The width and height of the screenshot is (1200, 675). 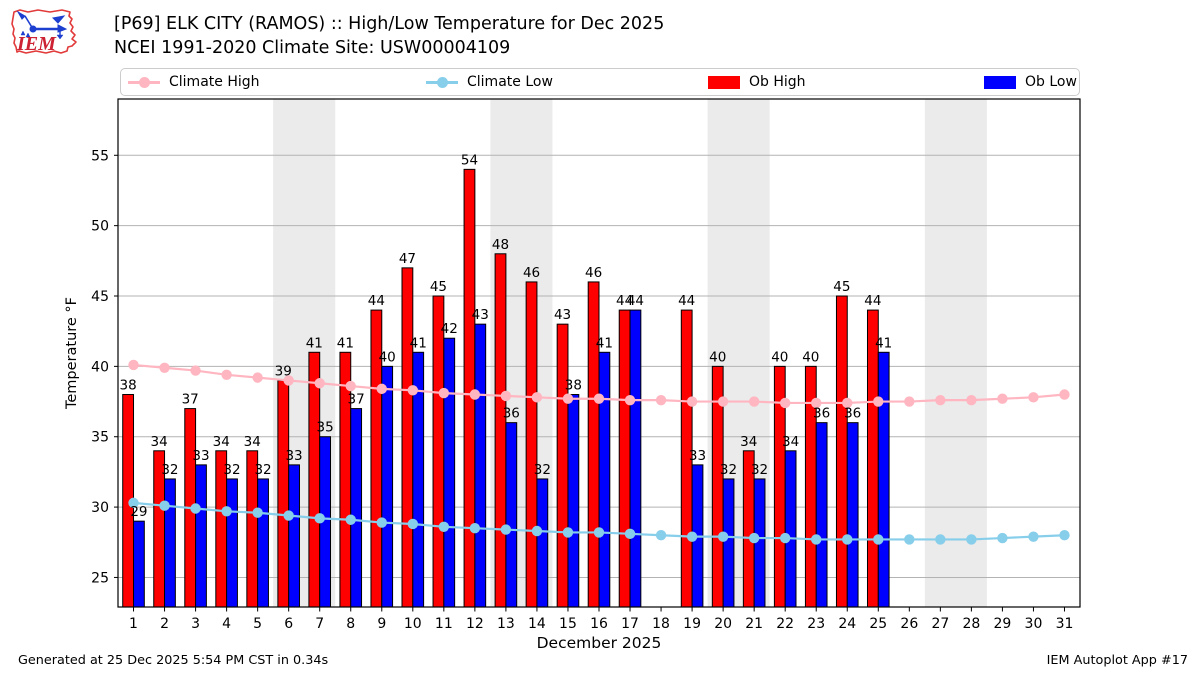 I want to click on x-tick-label: 22, so click(x=785, y=624).